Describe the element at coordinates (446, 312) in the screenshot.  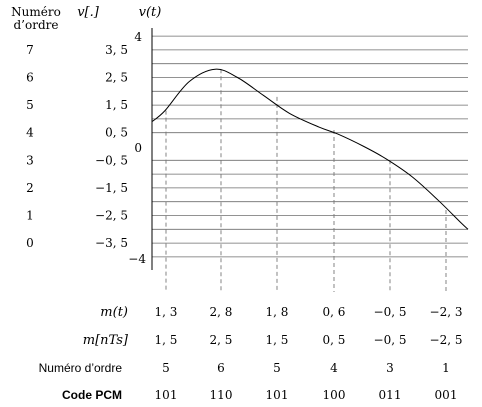
I see `table-cell-m: −2, 3` at that location.